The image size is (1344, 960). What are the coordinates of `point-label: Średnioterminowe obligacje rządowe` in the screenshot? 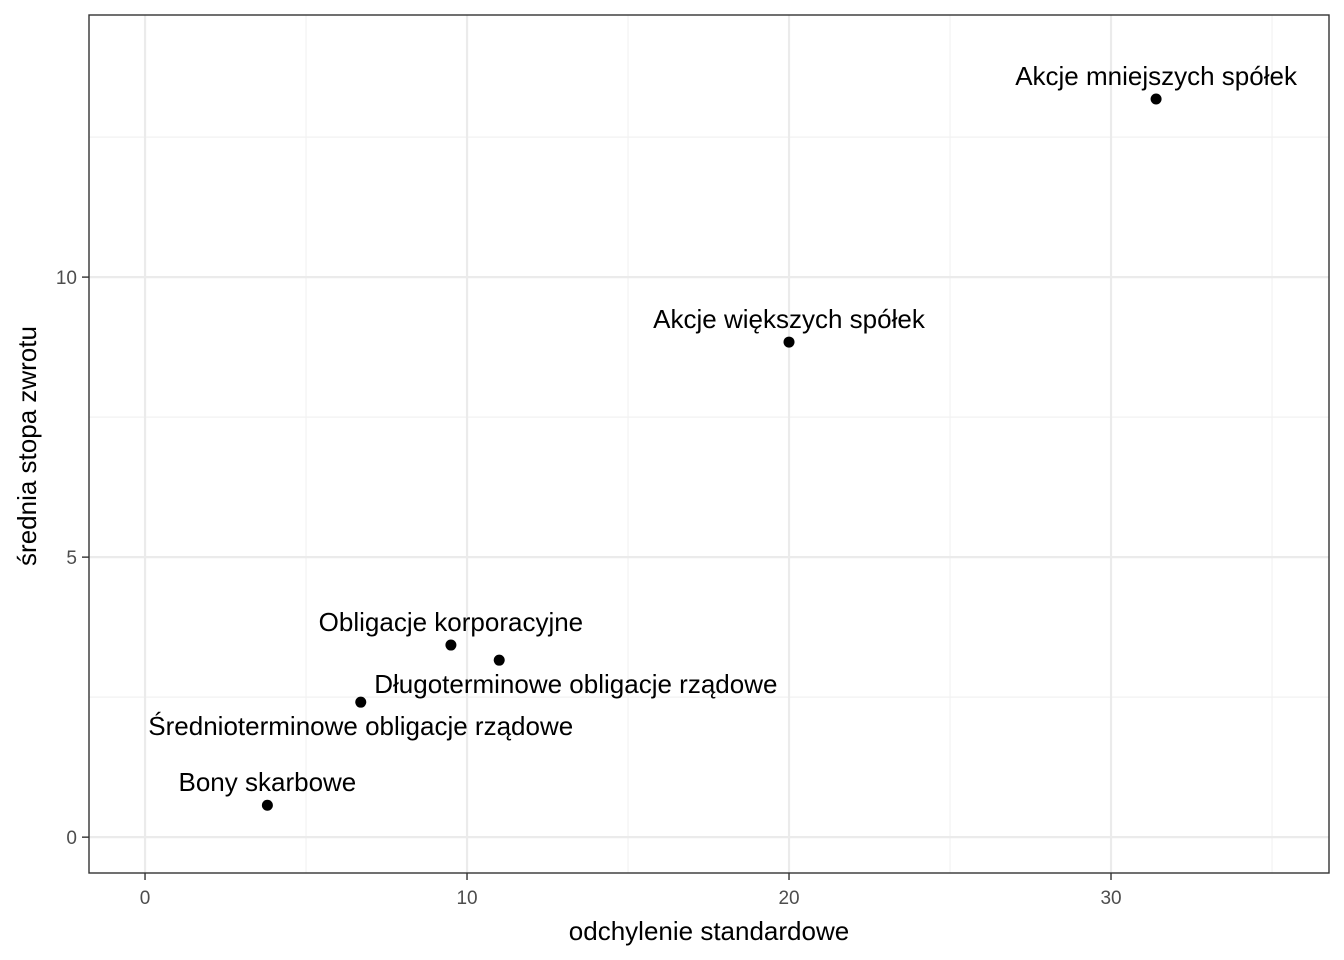 It's located at (360, 726).